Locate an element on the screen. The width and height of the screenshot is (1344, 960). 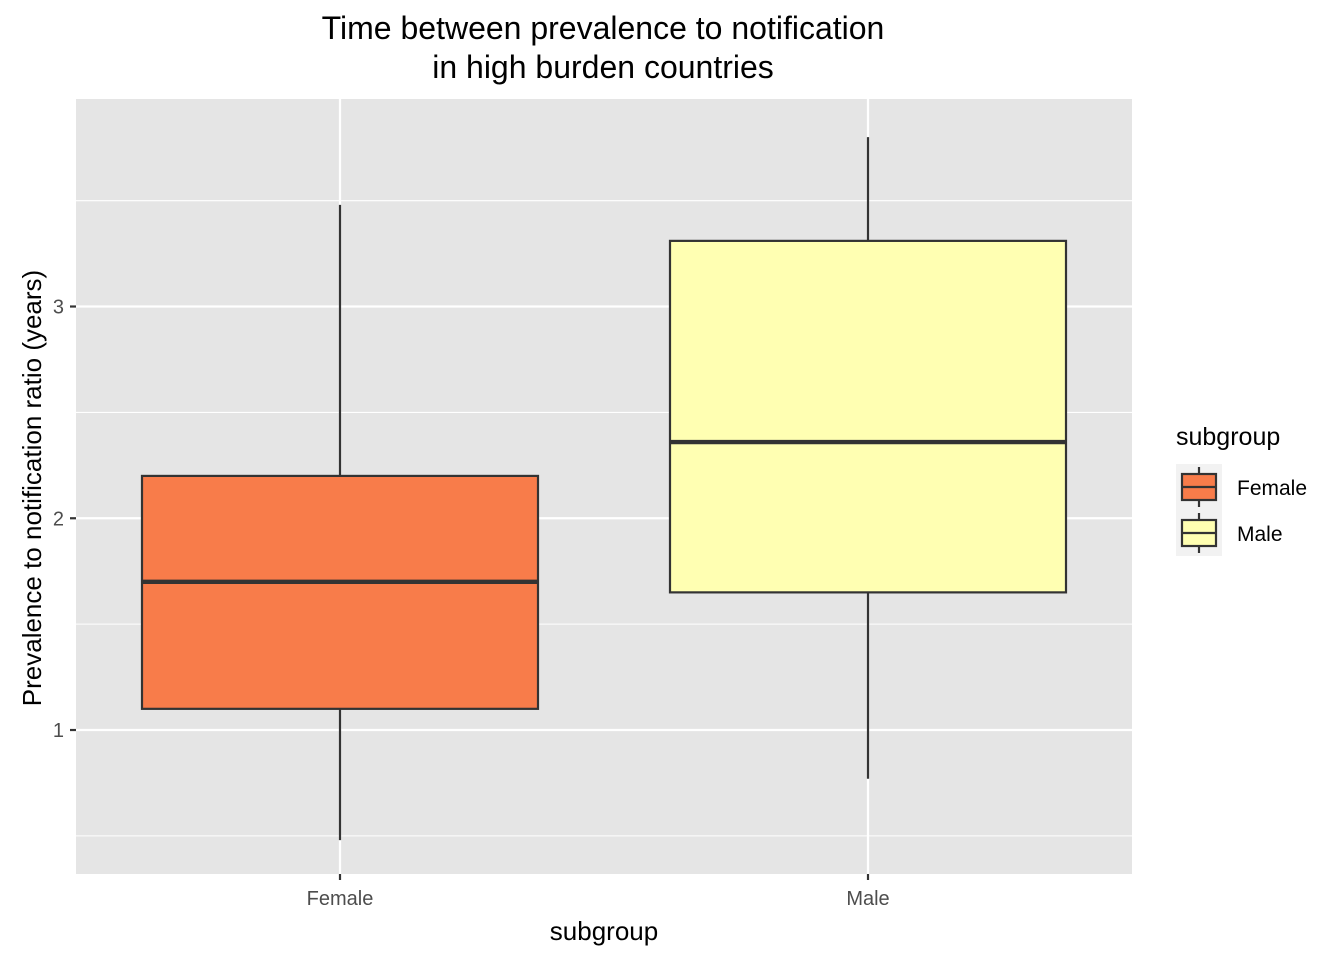
chart-title-line-2: in high burden countries is located at coordinates (603, 67).